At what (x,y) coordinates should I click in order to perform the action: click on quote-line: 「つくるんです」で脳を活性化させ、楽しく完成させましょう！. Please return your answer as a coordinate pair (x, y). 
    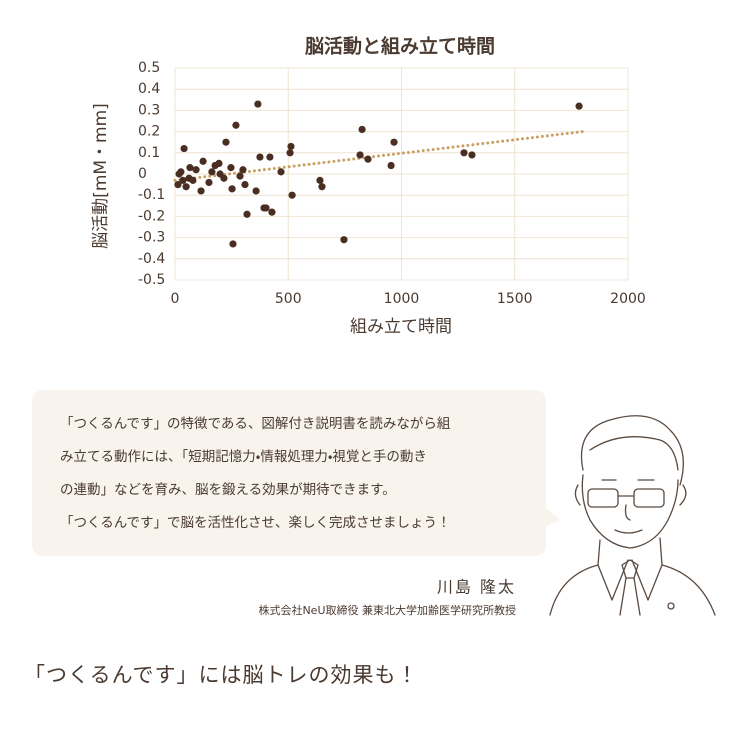
    Looking at the image, I should click on (255, 523).